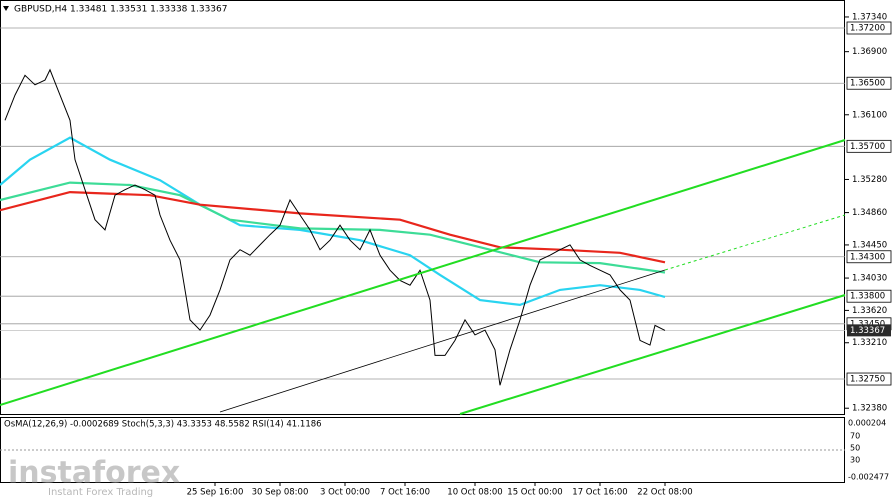  Describe the element at coordinates (6, 8) in the screenshot. I see `header-arrow` at that location.